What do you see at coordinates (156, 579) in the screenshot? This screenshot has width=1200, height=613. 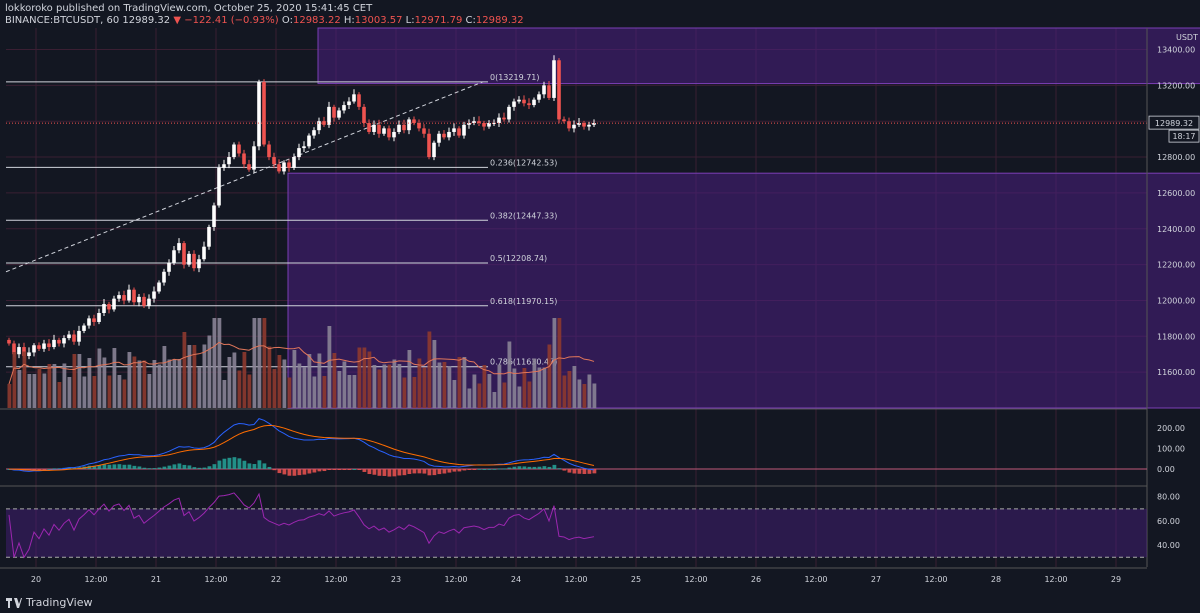 I see `time-axis-label: 21` at bounding box center [156, 579].